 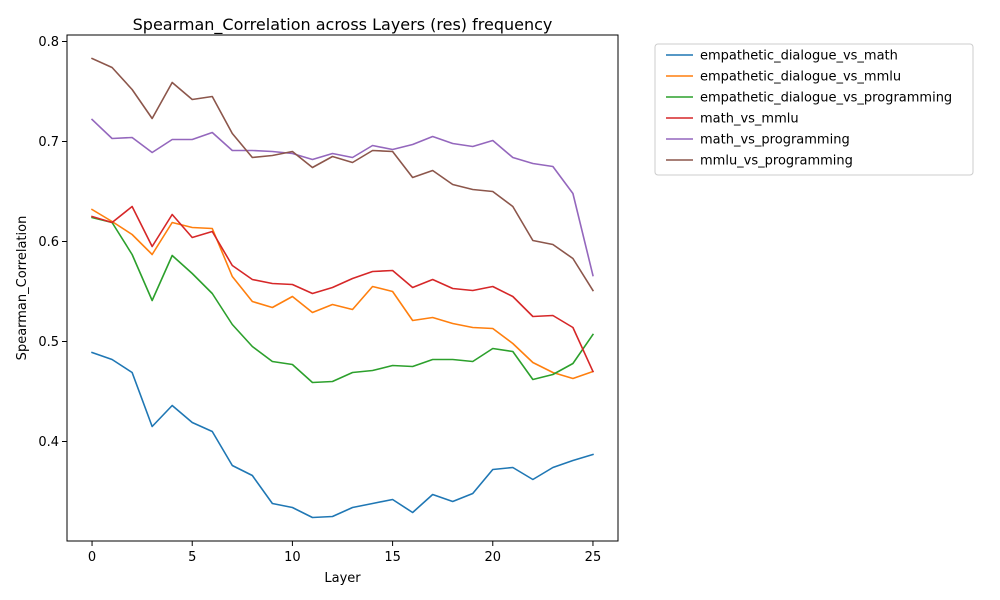 I want to click on x-tick-label: 5, so click(x=192, y=557).